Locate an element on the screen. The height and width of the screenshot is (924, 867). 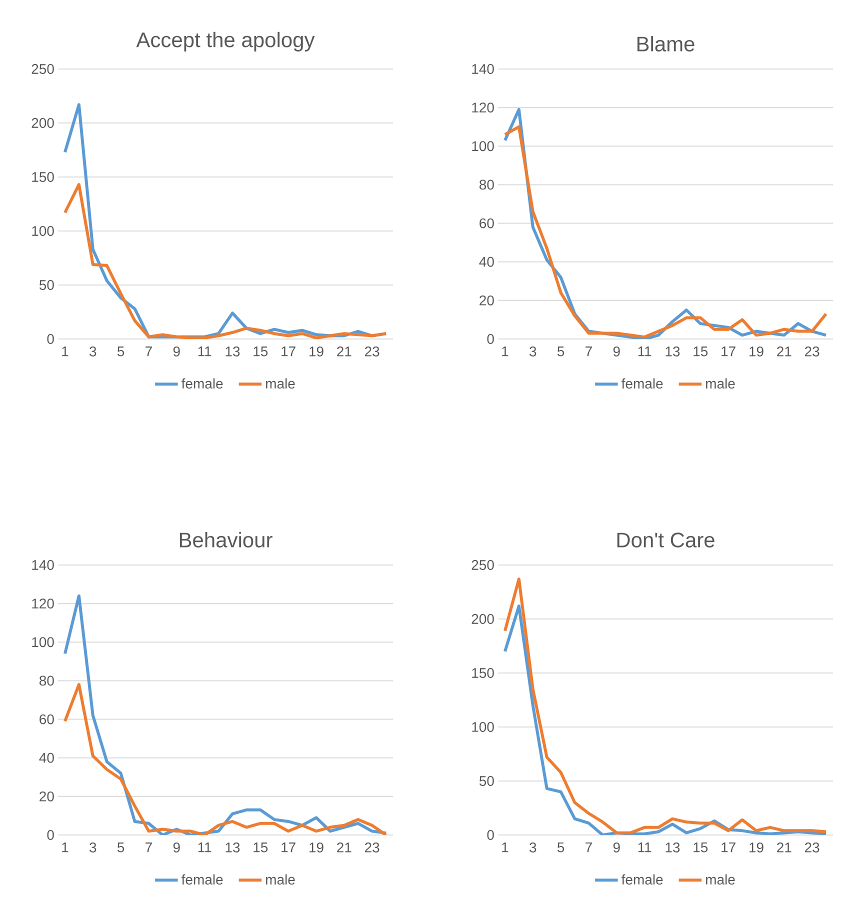
chart-title: Accept the apology is located at coordinates (225, 42).